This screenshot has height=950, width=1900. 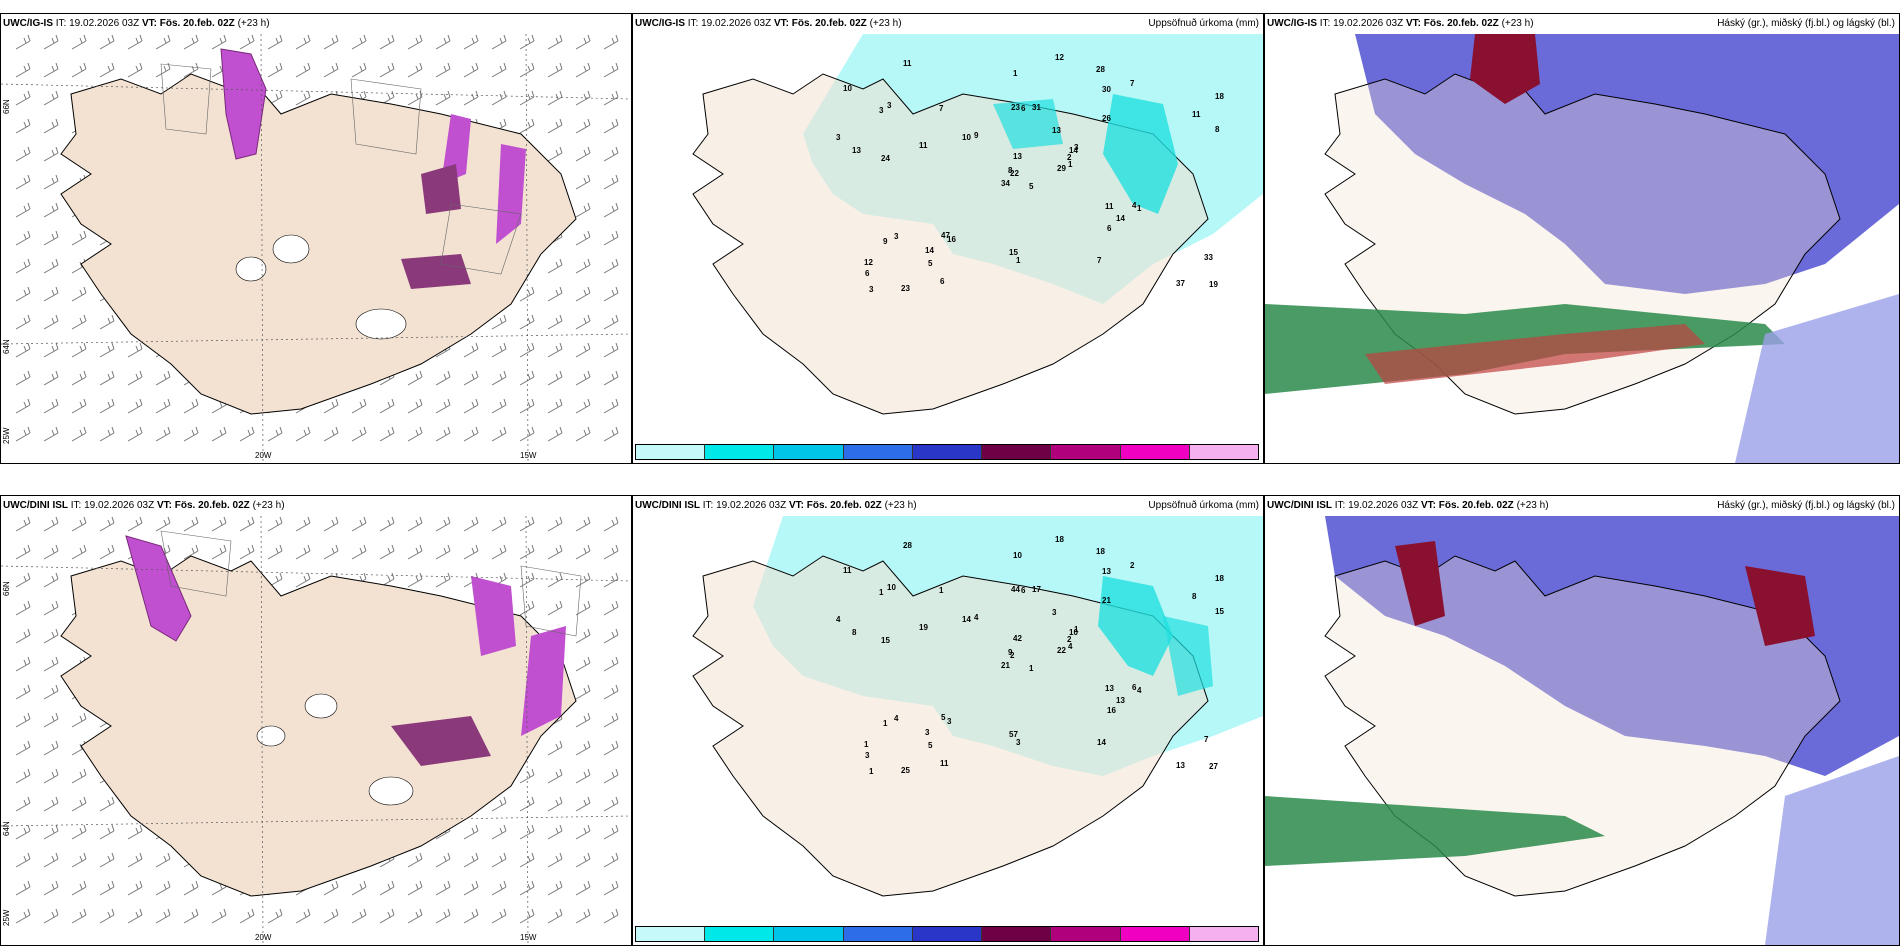 What do you see at coordinates (779, 944) in the screenshot?
I see `colorbar-tick: 25` at bounding box center [779, 944].